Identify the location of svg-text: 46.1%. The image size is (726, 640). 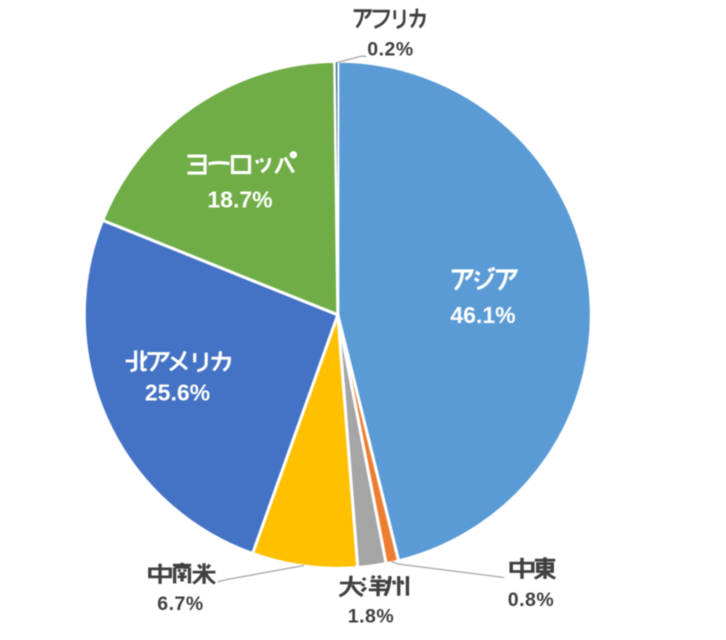
(482, 315).